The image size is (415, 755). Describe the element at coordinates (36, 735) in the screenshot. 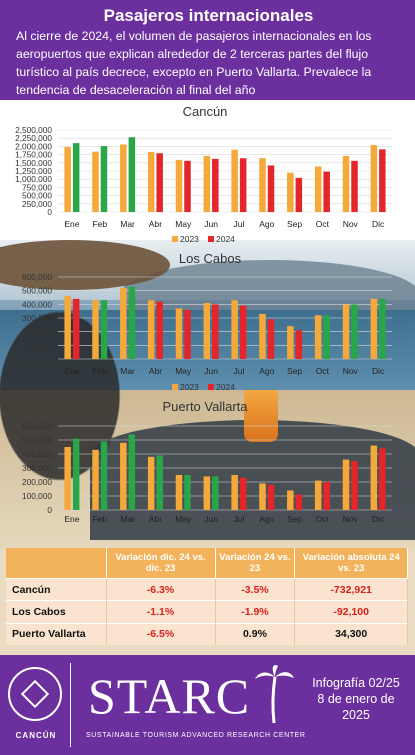

I see `campus-name: CANCÚN` at that location.